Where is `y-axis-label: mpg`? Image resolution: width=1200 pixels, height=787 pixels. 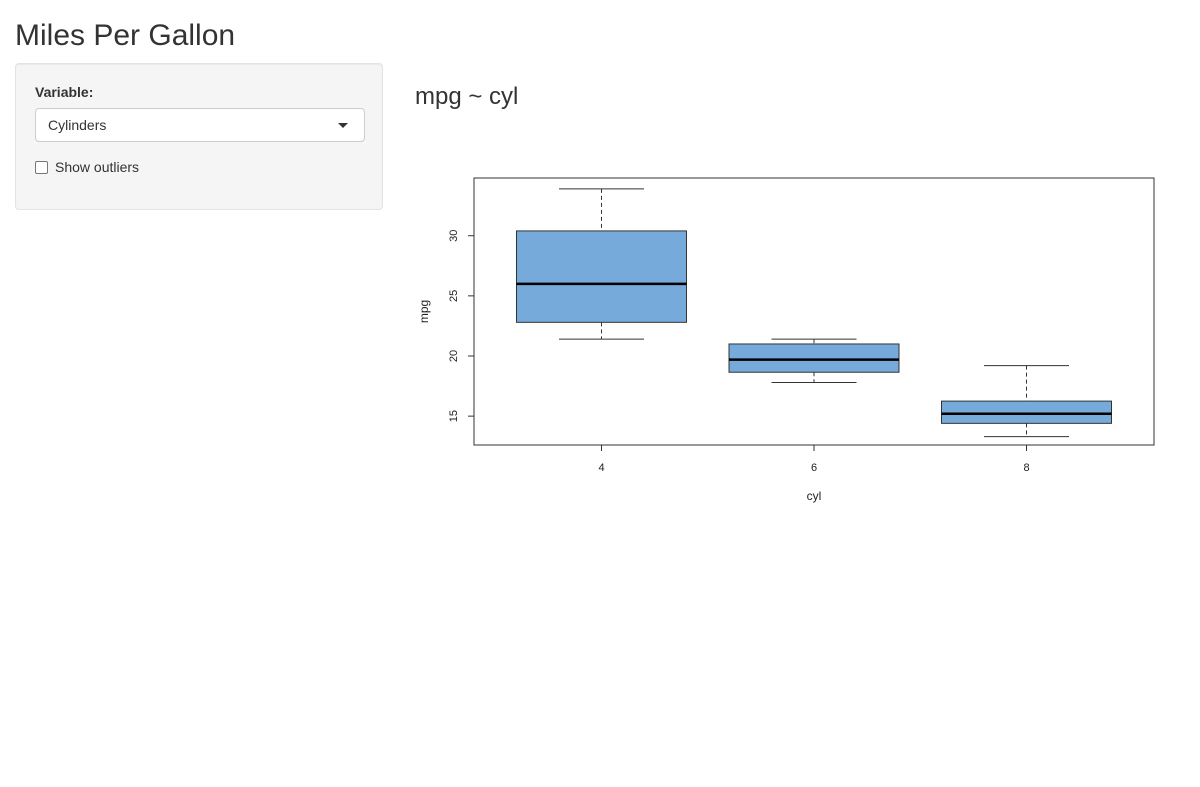 y-axis-label: mpg is located at coordinates (424, 311).